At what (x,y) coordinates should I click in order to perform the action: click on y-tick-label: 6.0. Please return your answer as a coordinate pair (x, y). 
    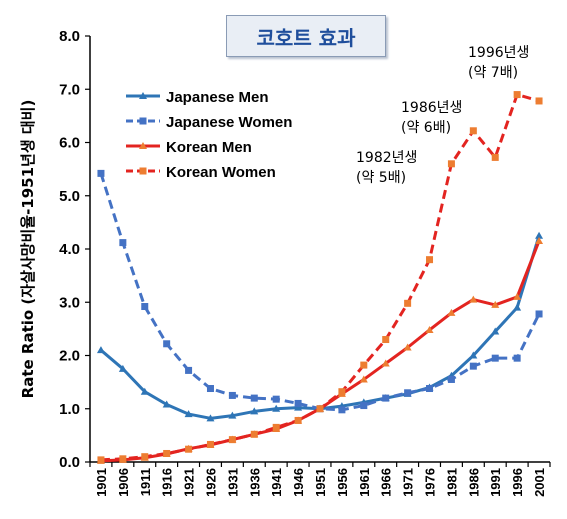
    Looking at the image, I should click on (69, 143).